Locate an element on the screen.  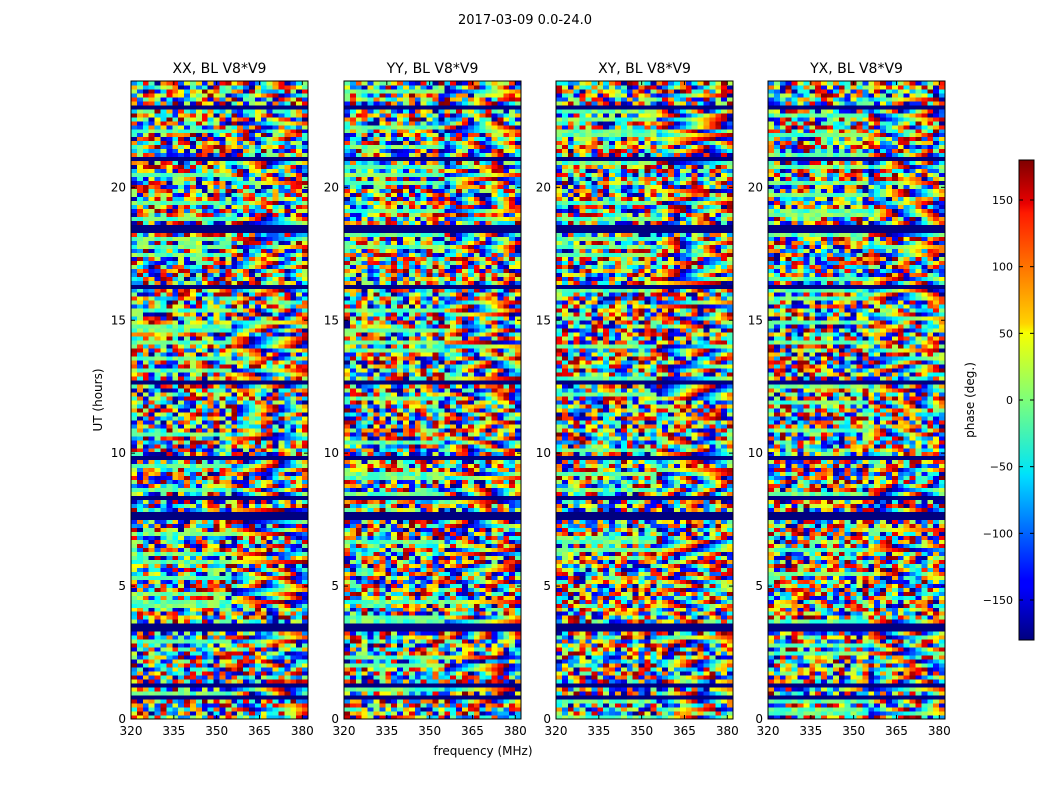
panel-title: YY, BL V8*V9 is located at coordinates (432, 69).